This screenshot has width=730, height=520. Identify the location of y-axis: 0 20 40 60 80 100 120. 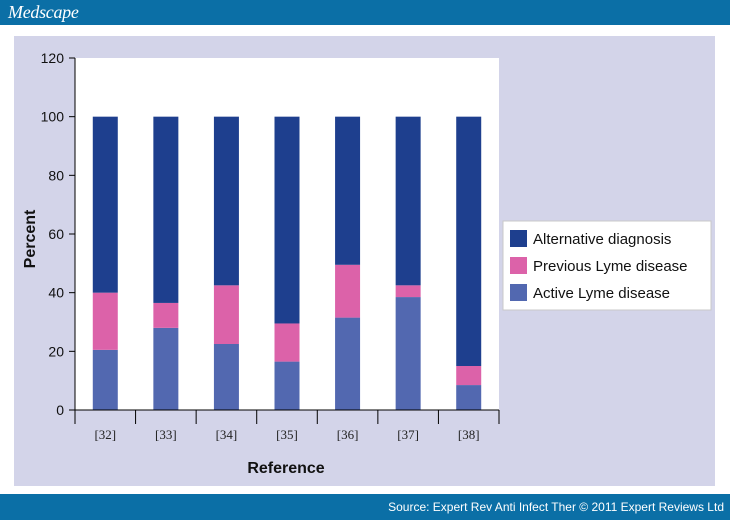
(58, 234).